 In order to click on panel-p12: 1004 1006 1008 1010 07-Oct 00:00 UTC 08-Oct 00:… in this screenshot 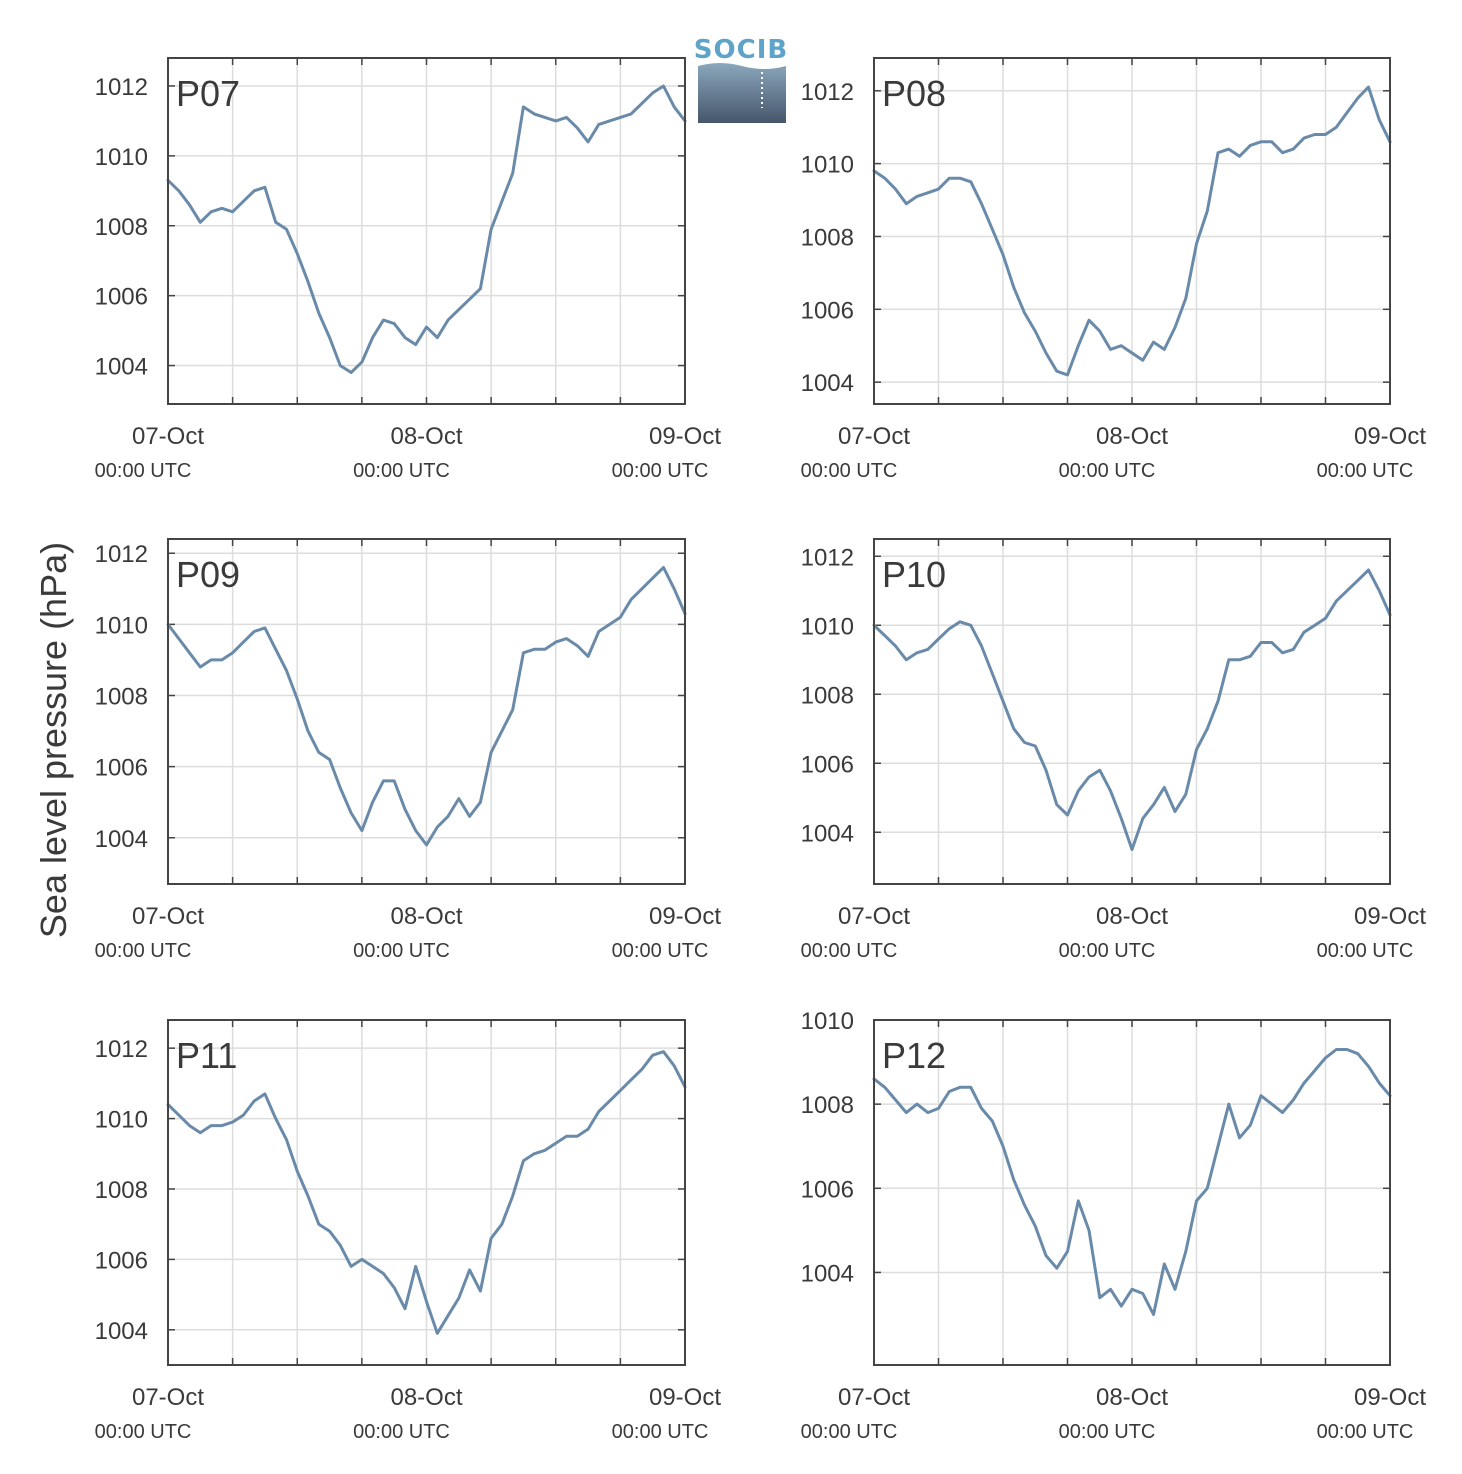, I will do `click(1114, 1225)`.